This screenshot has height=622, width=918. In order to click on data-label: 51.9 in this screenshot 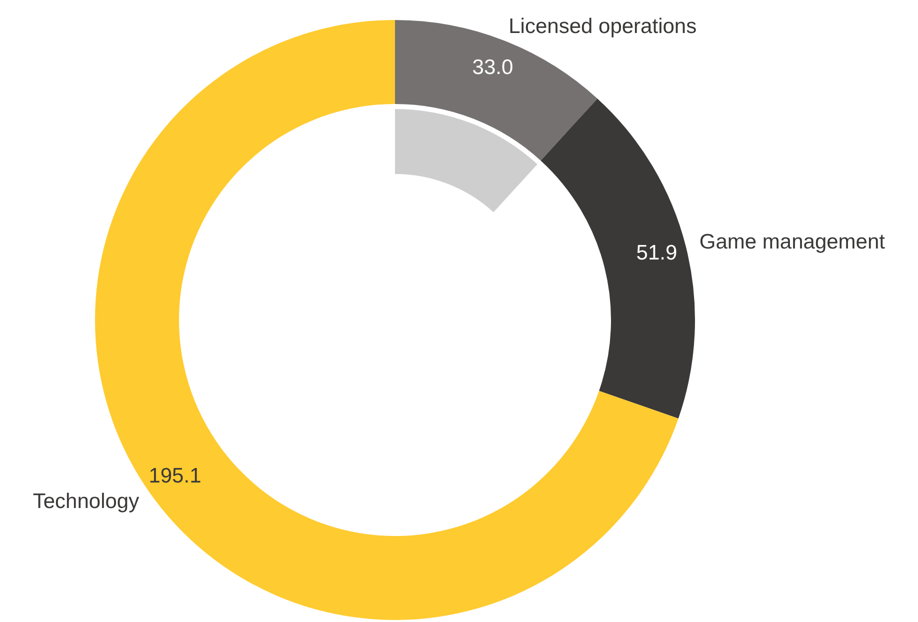, I will do `click(657, 253)`.